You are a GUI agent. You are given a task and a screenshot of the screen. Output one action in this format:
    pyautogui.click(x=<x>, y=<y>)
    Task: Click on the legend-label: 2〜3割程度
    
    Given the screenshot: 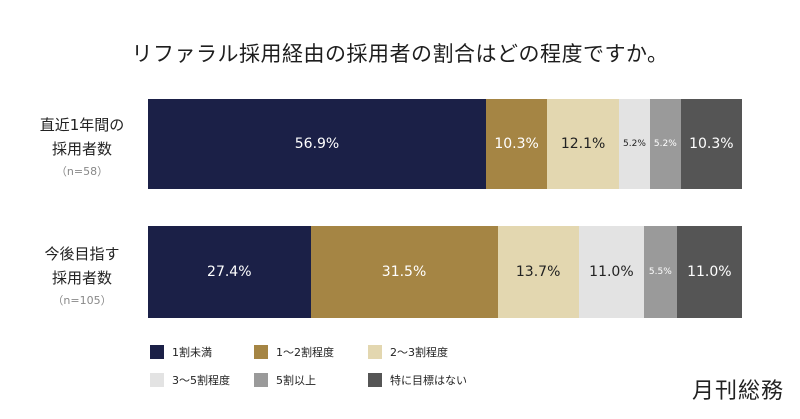 What is the action you would take?
    pyautogui.click(x=419, y=352)
    